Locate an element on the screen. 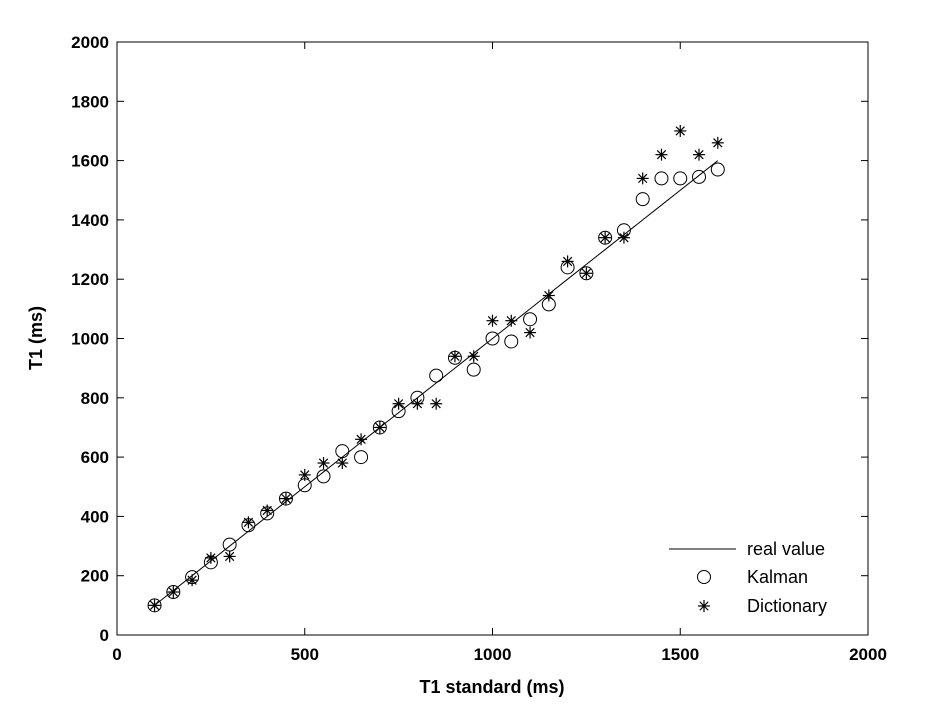 The image size is (933, 715). y-tick-label: 800 is located at coordinates (95, 398).